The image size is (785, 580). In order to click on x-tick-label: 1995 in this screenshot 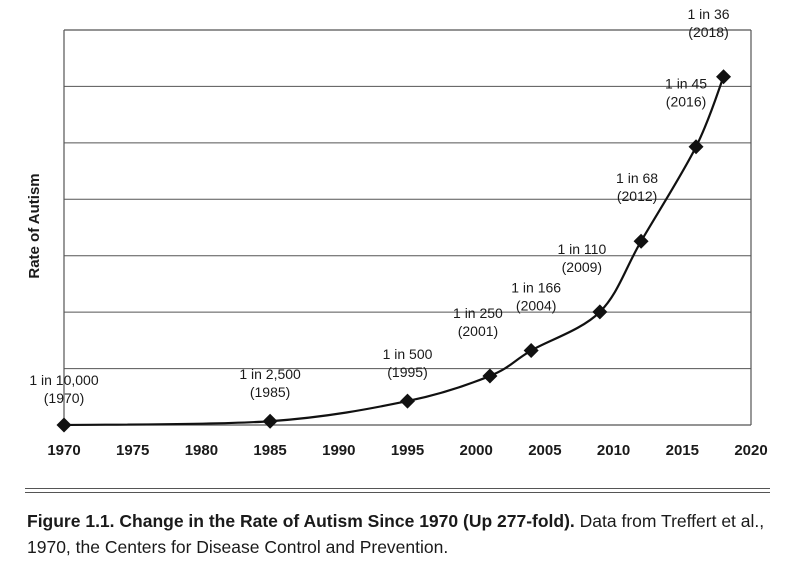, I will do `click(407, 450)`.